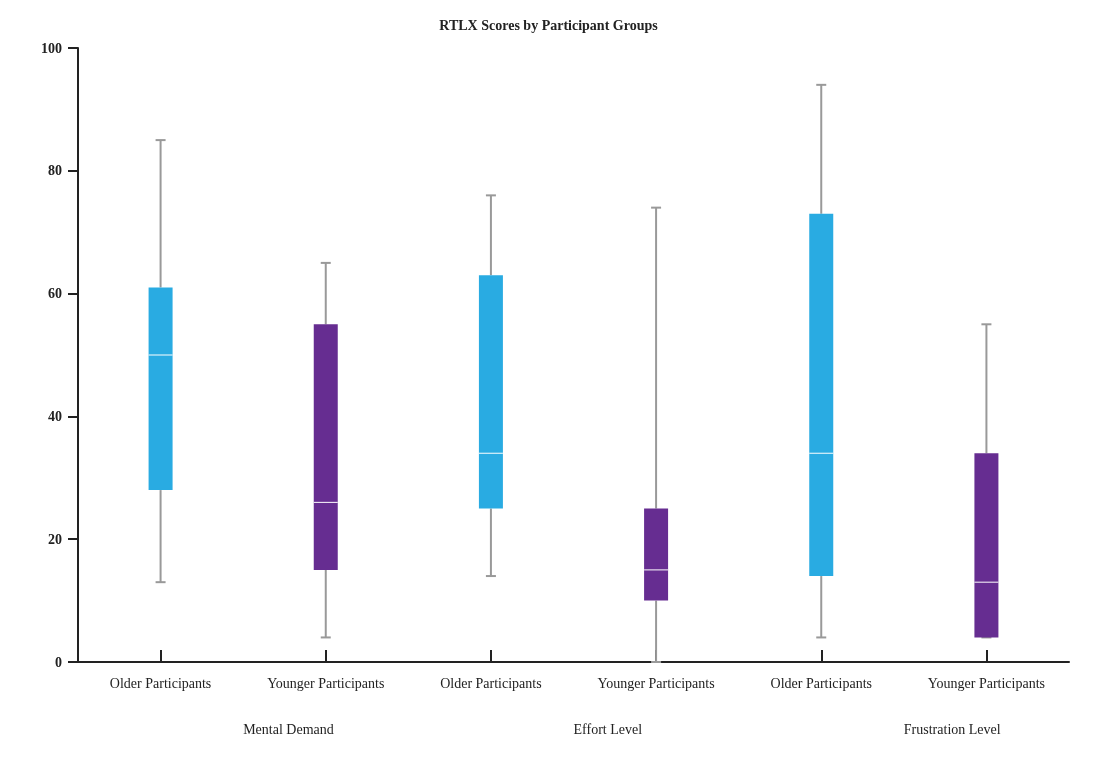 Image resolution: width=1097 pixels, height=760 pixels. Describe the element at coordinates (58, 662) in the screenshot. I see `y-tick-label: 0` at that location.